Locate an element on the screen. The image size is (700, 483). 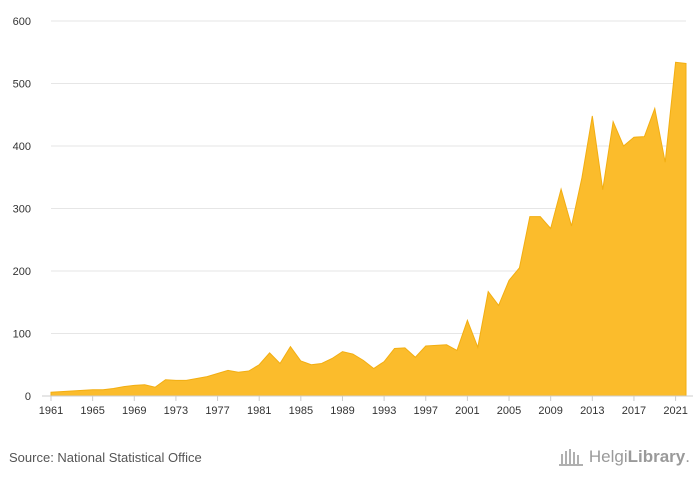
x-tick-label: 1989 is located at coordinates (342, 411).